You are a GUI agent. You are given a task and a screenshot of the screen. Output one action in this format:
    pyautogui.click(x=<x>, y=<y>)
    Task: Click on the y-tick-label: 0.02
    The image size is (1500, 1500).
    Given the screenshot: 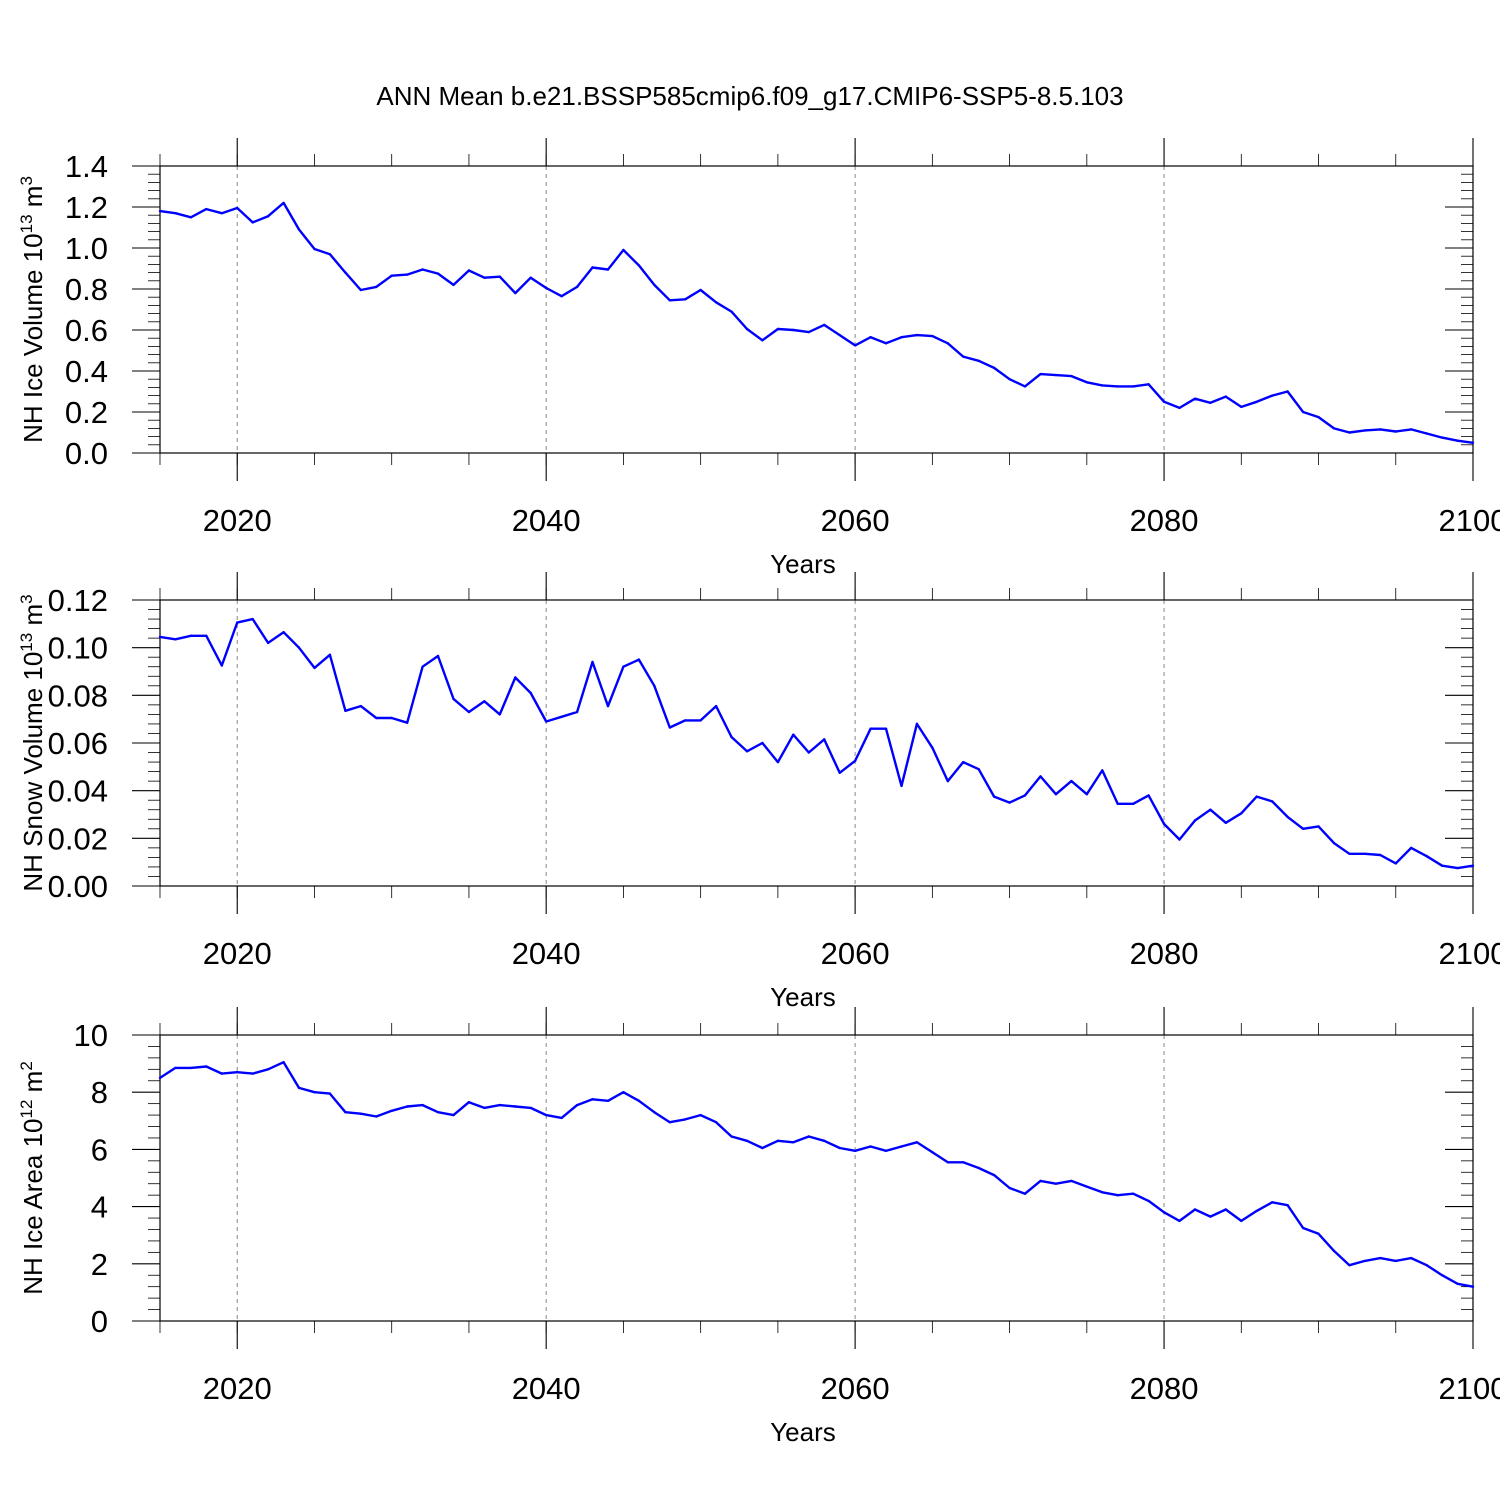 What is the action you would take?
    pyautogui.click(x=78, y=838)
    